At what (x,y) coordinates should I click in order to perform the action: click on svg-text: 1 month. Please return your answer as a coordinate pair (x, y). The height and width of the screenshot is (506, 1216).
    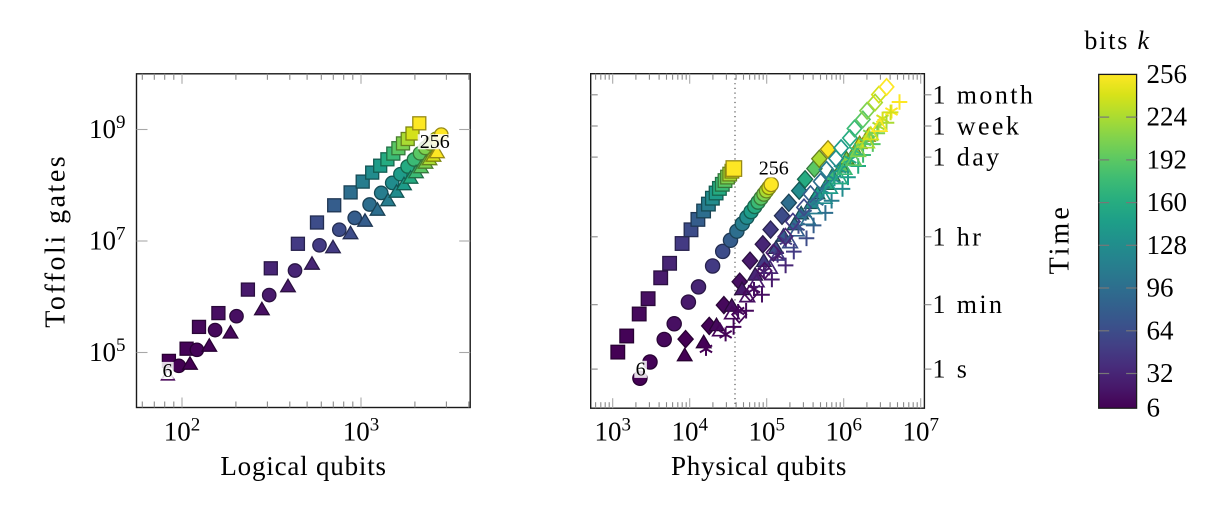
    Looking at the image, I should click on (984, 94).